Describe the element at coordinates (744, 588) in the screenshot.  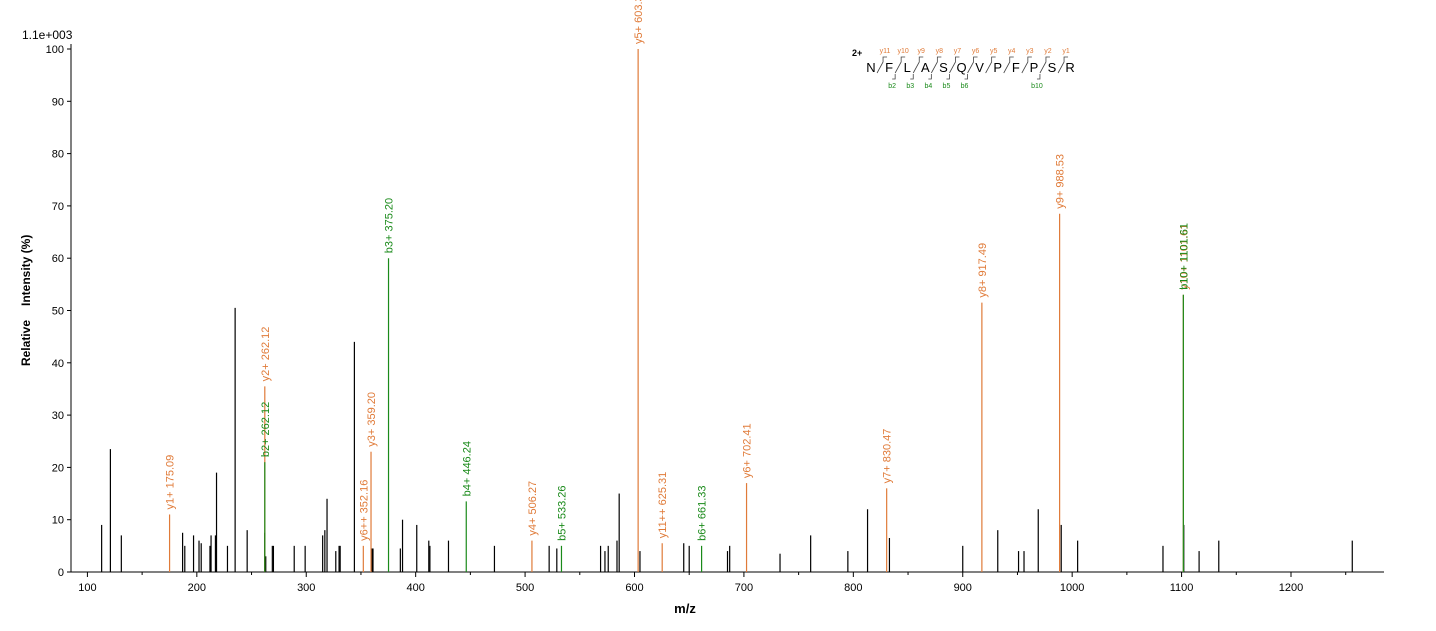
I see `x-tick-label: 700` at that location.